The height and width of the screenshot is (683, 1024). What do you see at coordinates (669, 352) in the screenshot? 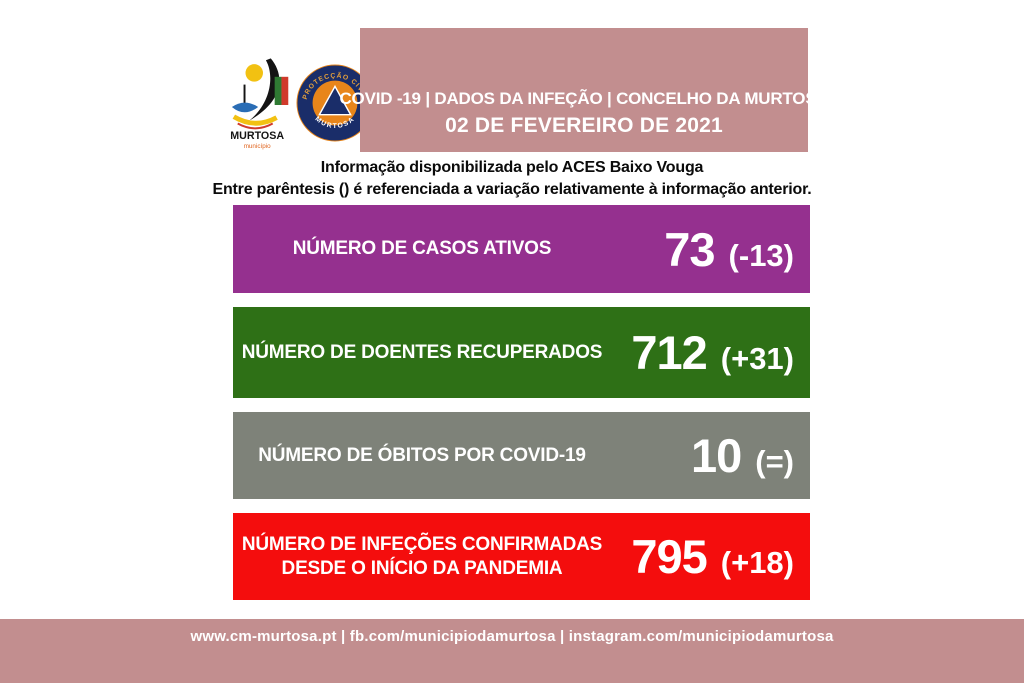
I see `stat-value: 712` at bounding box center [669, 352].